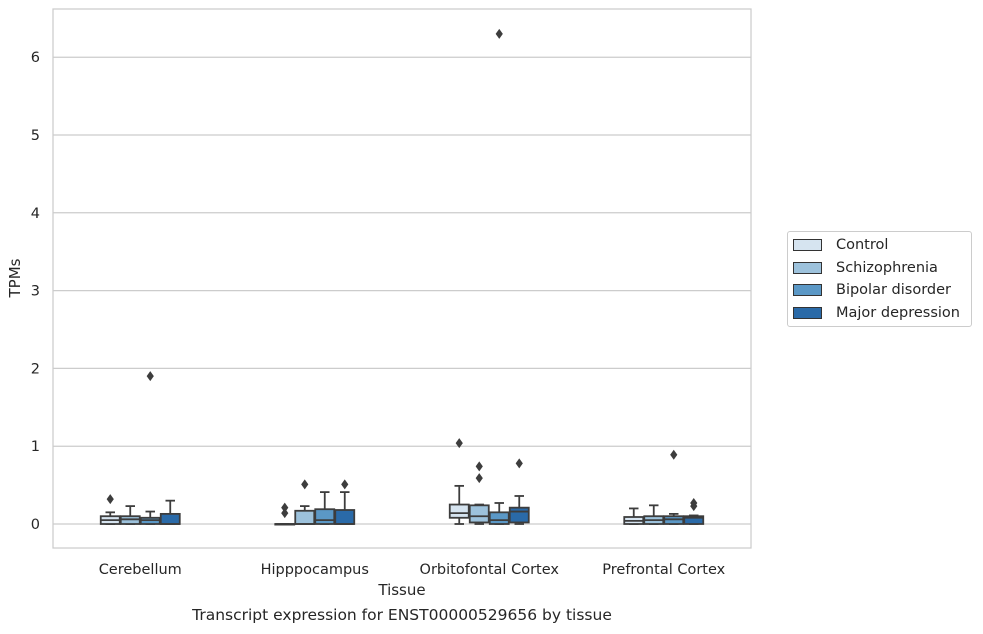 The image size is (983, 634). What do you see at coordinates (490, 570) in the screenshot?
I see `x-tick-label: Orbitofontal Cortex` at bounding box center [490, 570].